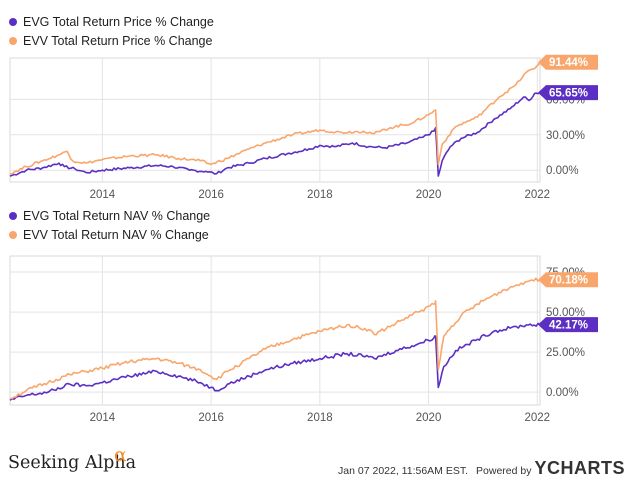 This screenshot has height=481, width=635. I want to click on end-value-label: 42.17%, so click(568, 326).